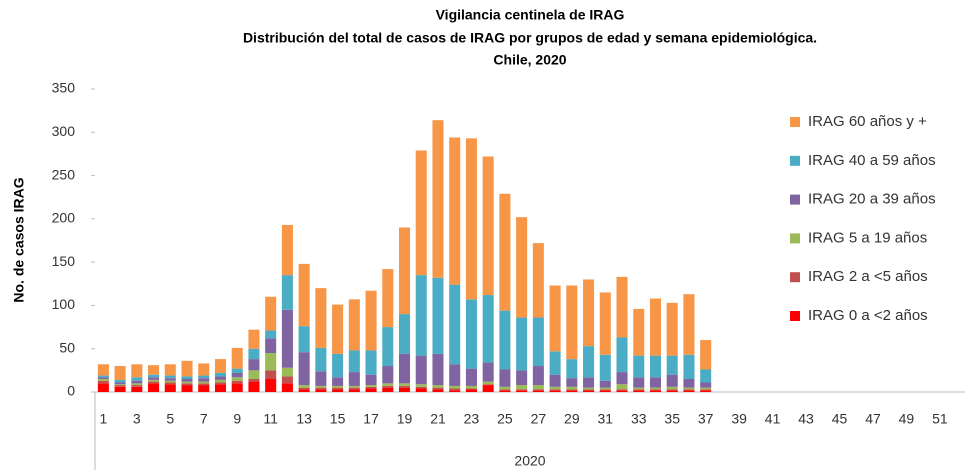 Image resolution: width=973 pixels, height=472 pixels. I want to click on x-tick-label: 45, so click(840, 419).